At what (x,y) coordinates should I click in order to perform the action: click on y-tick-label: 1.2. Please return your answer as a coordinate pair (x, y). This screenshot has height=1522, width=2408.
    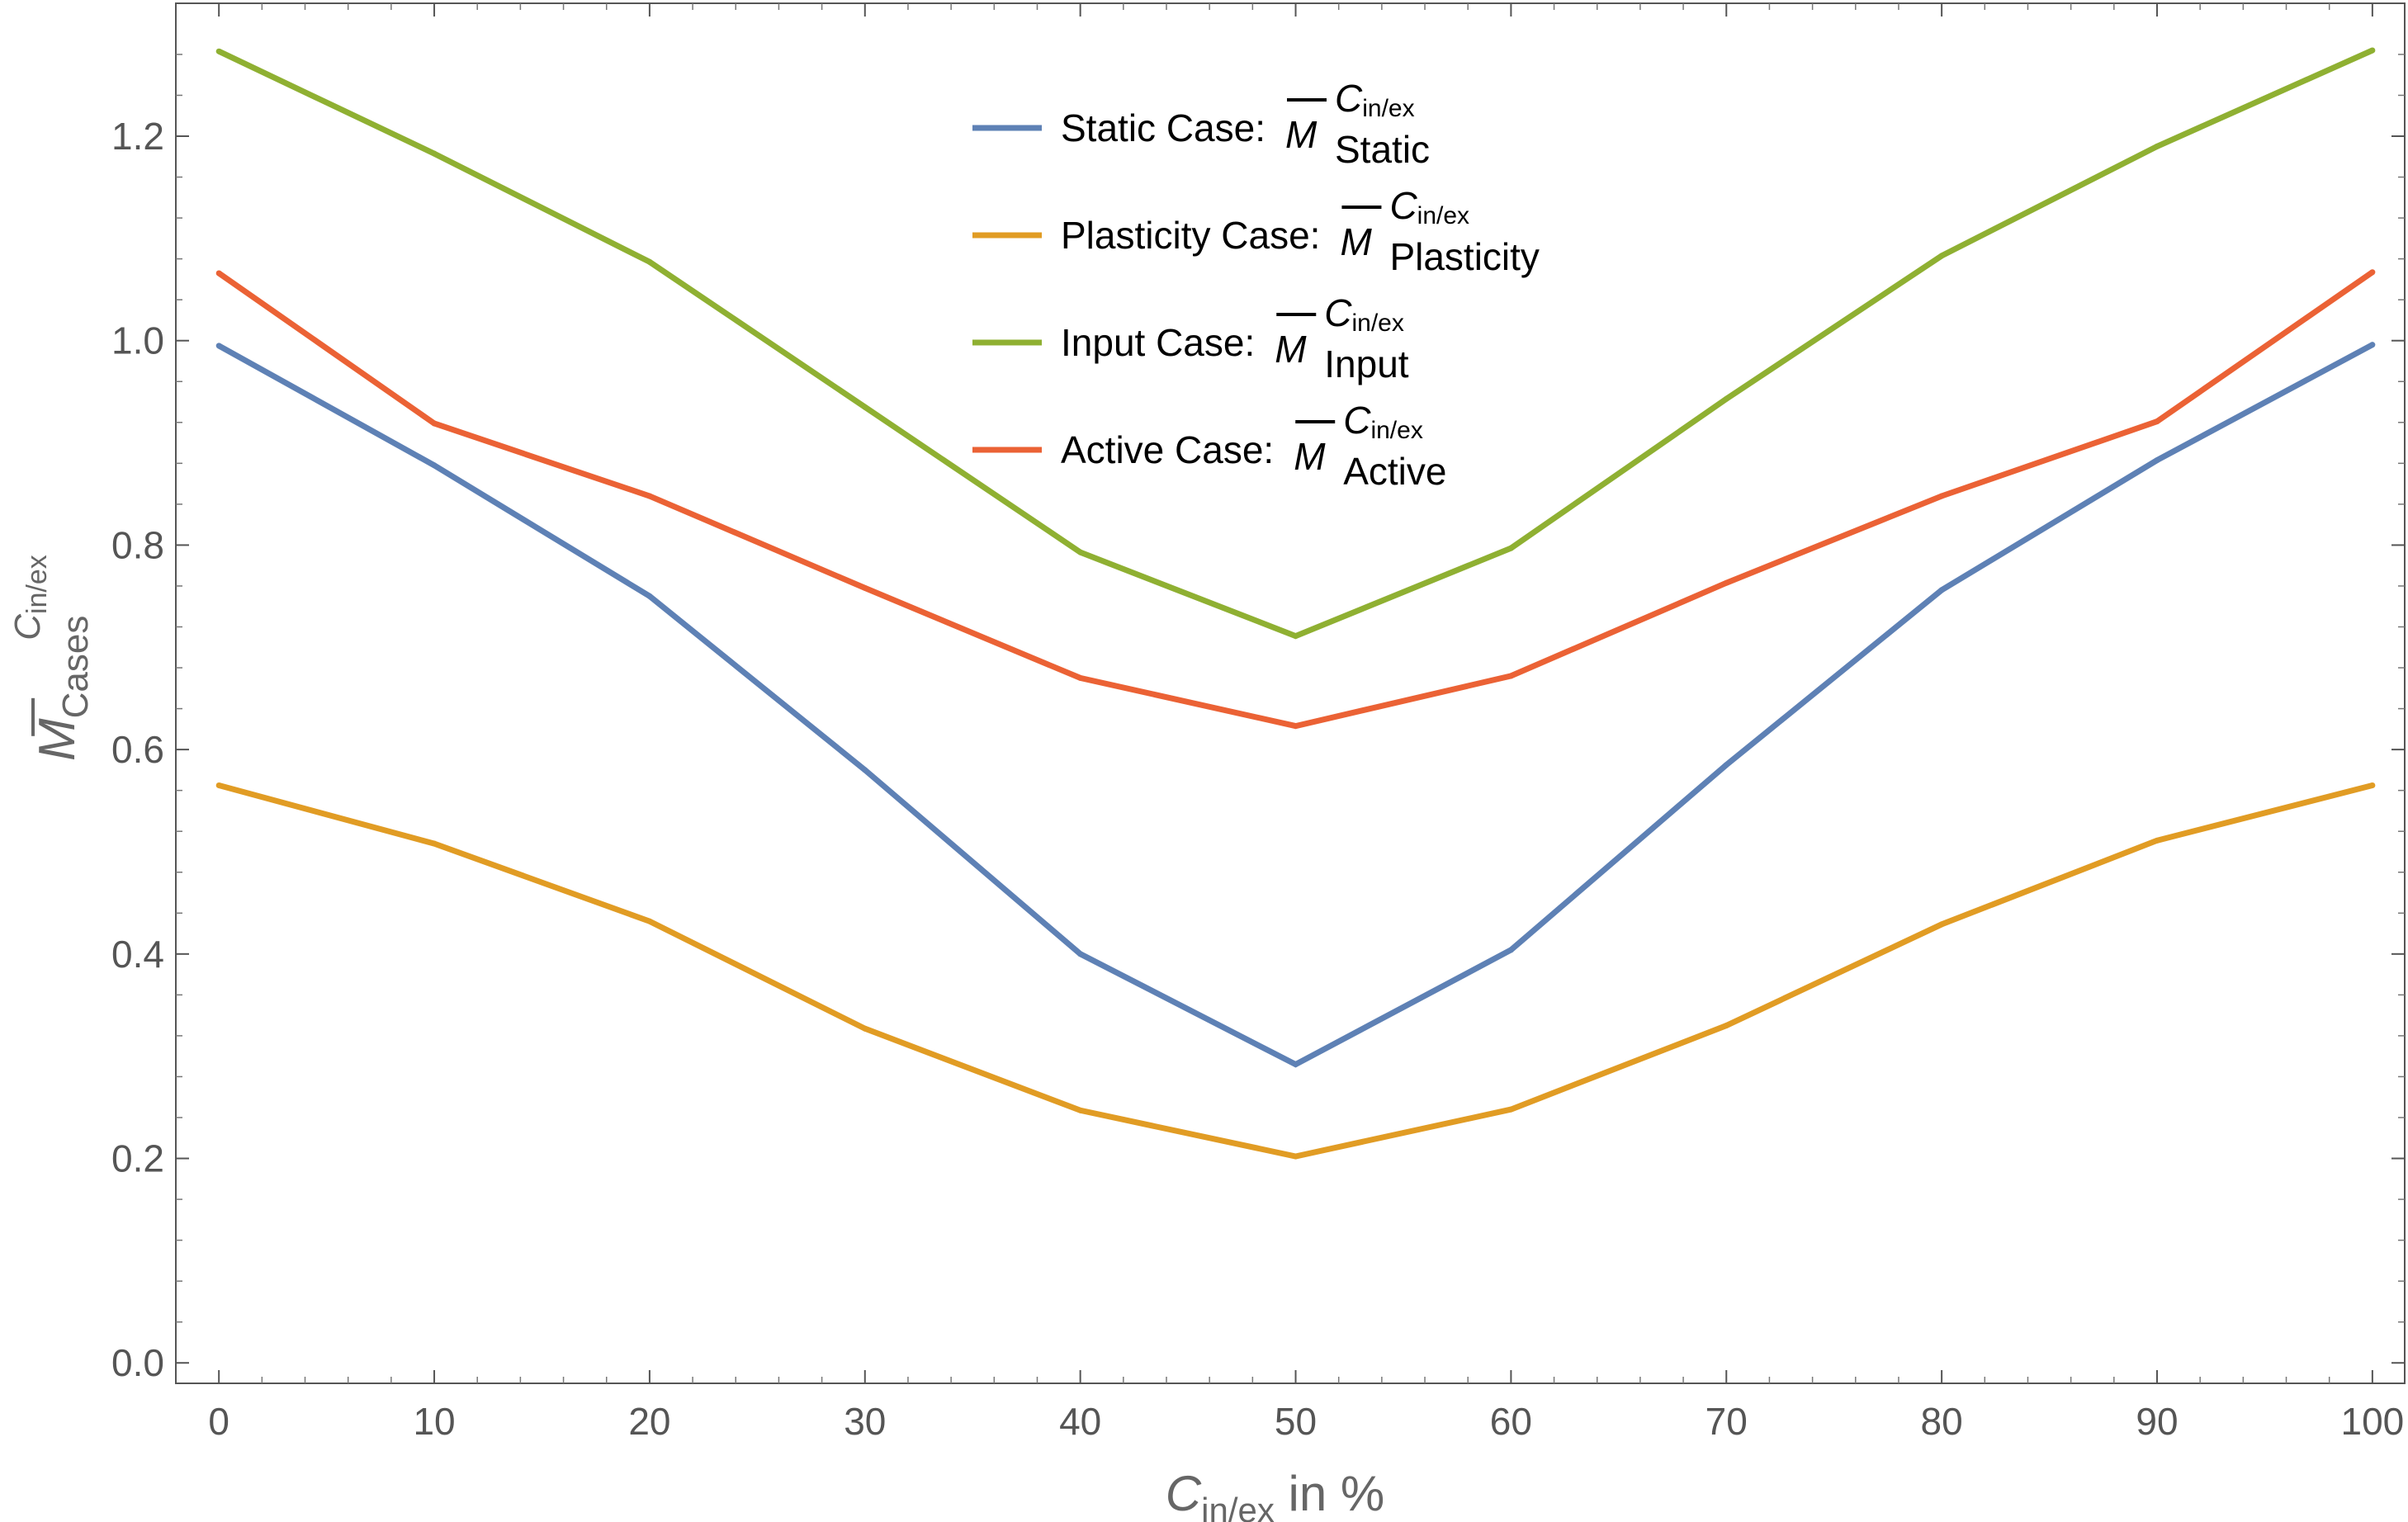
    Looking at the image, I should click on (137, 136).